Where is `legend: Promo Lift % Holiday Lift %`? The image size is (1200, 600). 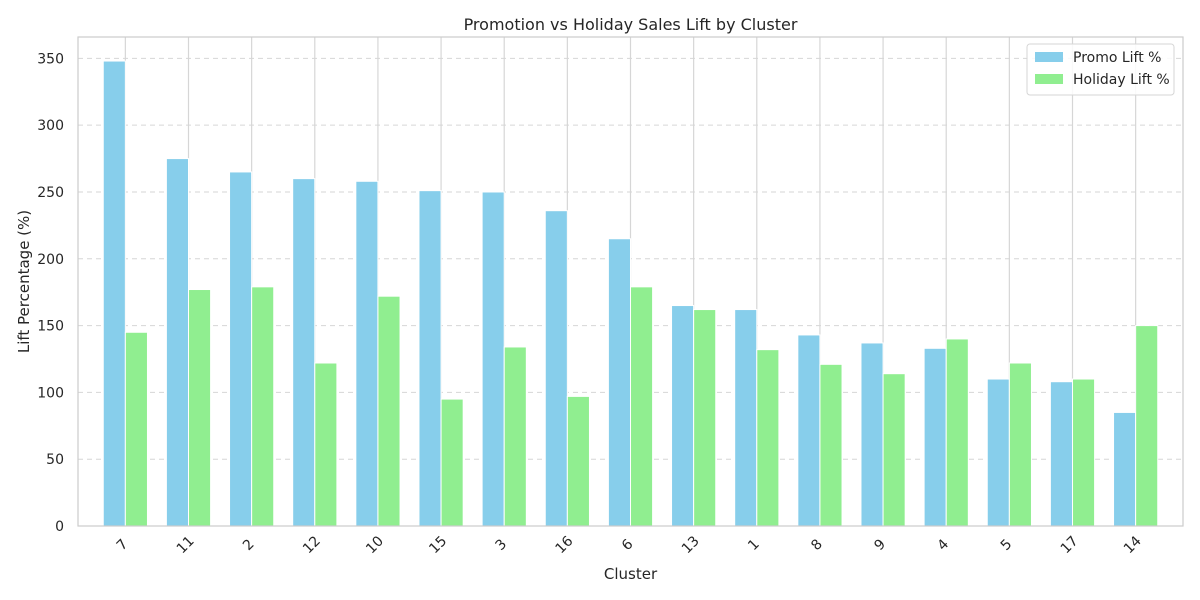 legend: Promo Lift % Holiday Lift % is located at coordinates (1100, 69).